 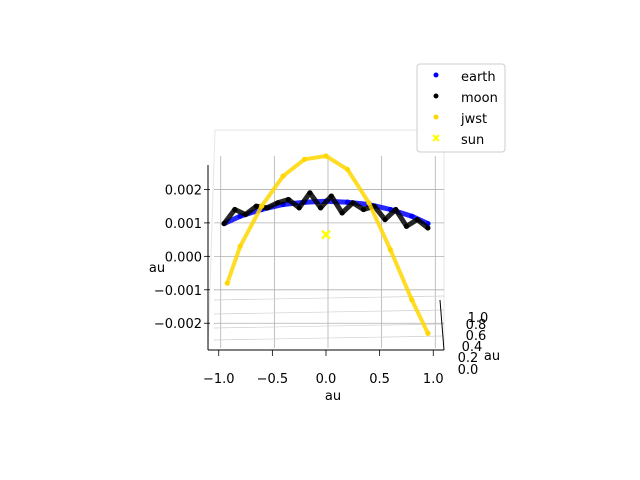 What do you see at coordinates (473, 119) in the screenshot?
I see `legend-label-jwst: jwst` at bounding box center [473, 119].